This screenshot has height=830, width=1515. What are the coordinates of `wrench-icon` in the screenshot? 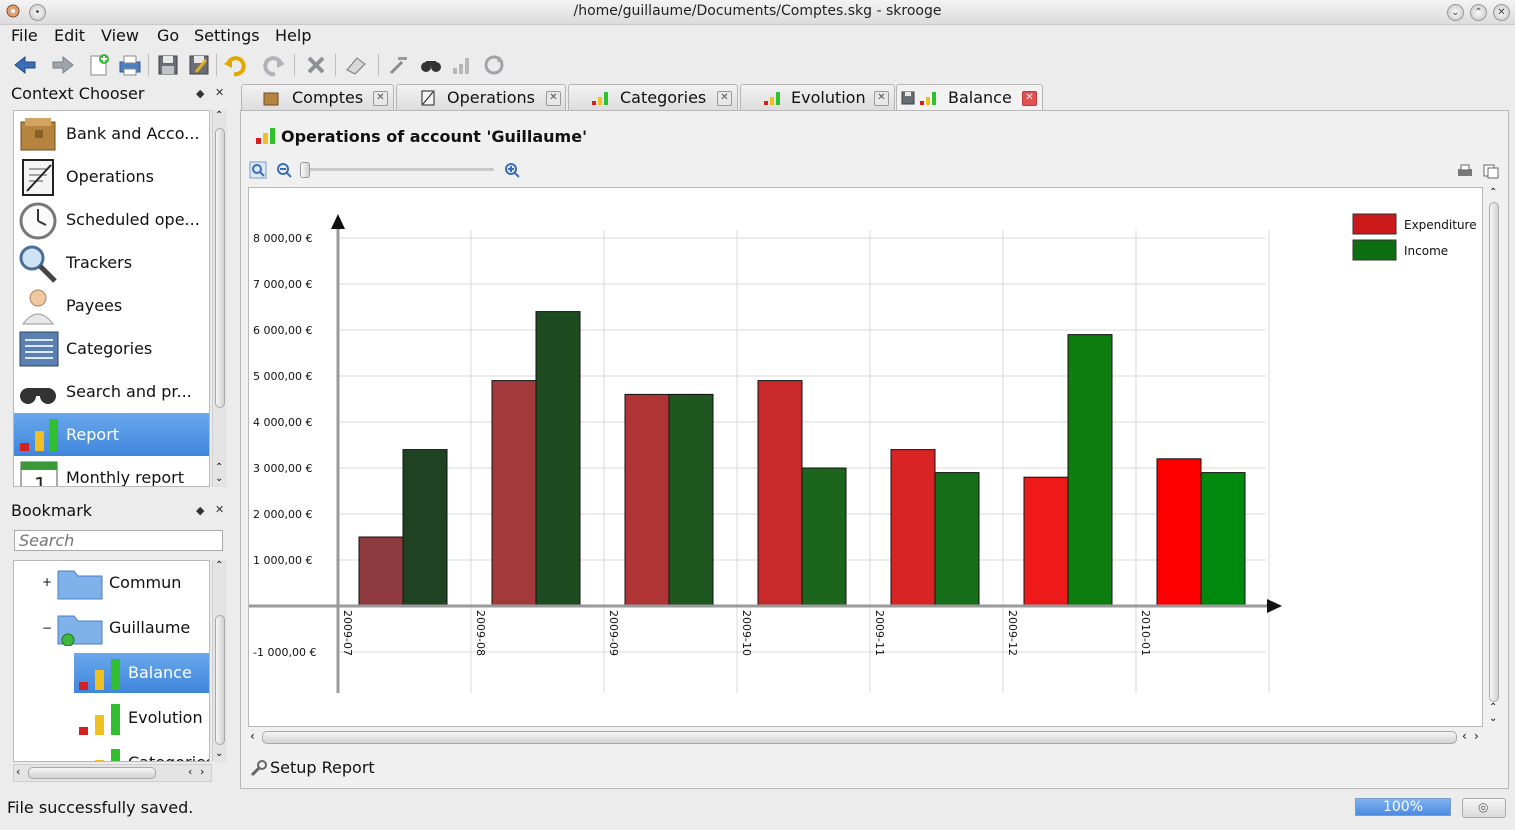 It's located at (259, 768).